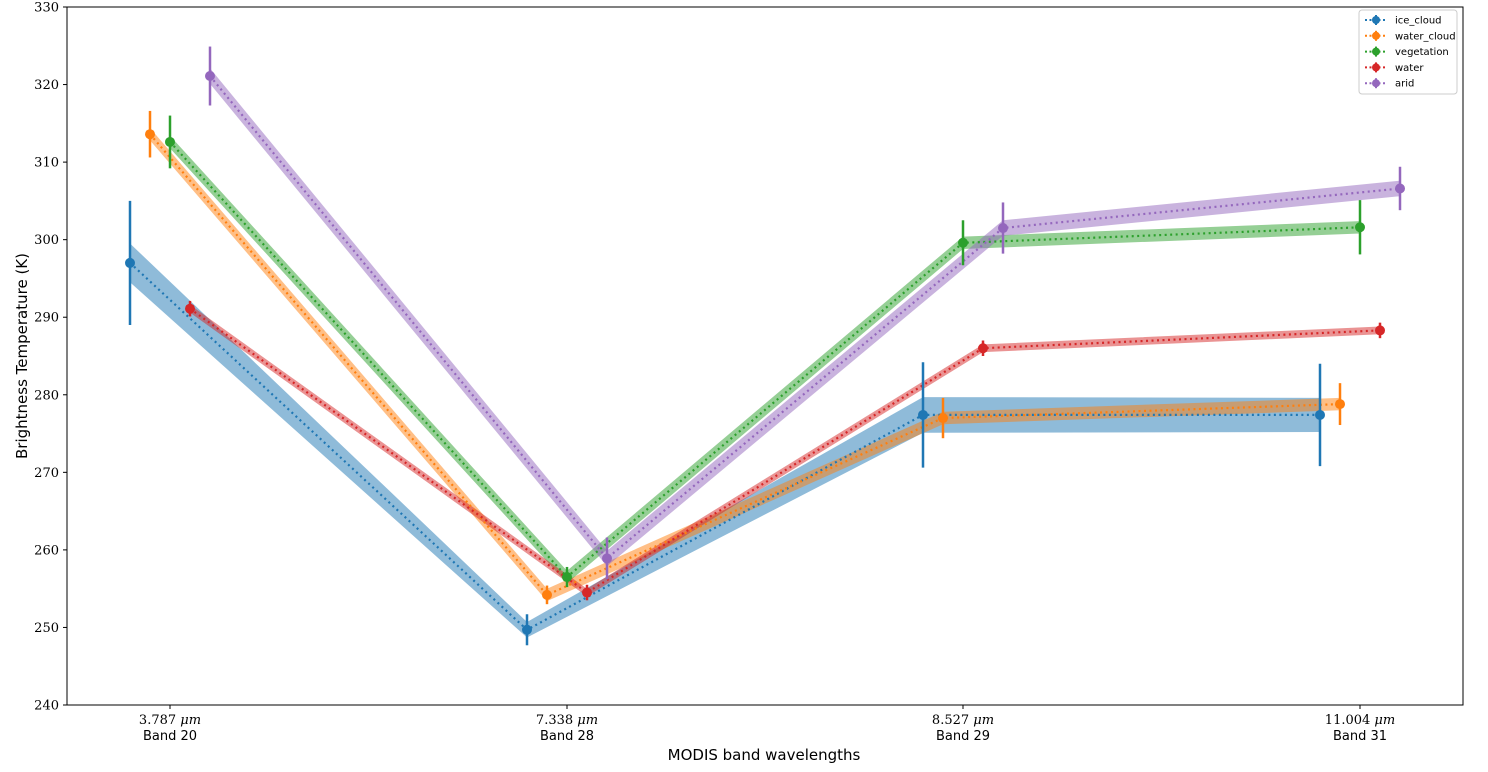 The image size is (1488, 772). Describe the element at coordinates (963, 720) in the screenshot. I see `x-tick-wavelength: 8.527 μm` at that location.